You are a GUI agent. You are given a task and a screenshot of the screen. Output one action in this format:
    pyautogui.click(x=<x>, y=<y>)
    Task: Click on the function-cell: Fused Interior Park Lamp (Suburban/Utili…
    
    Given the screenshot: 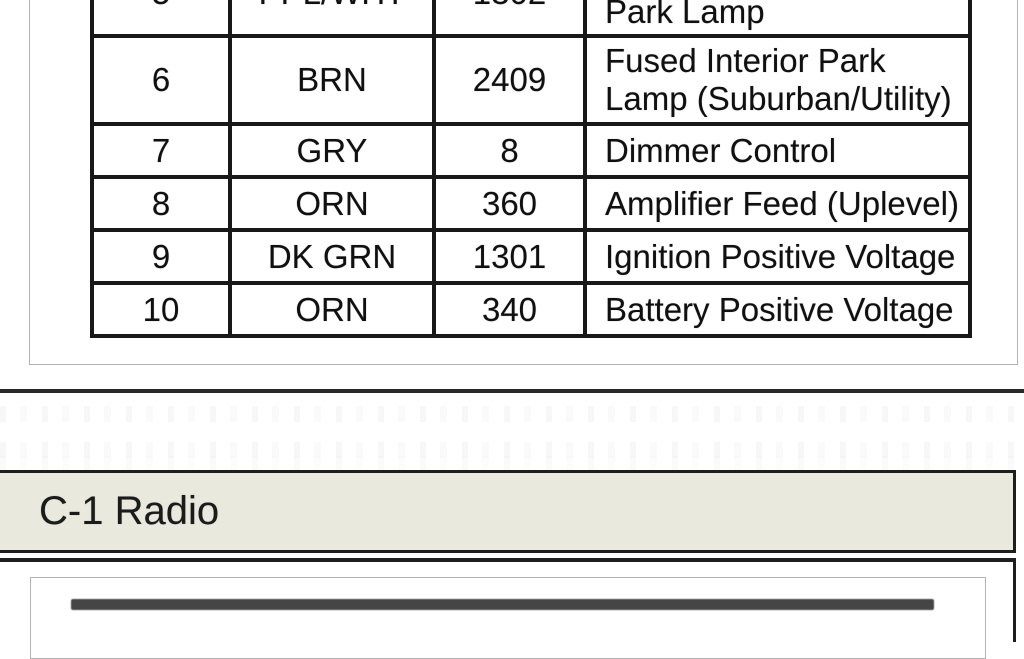 What is the action you would take?
    pyautogui.click(x=777, y=80)
    